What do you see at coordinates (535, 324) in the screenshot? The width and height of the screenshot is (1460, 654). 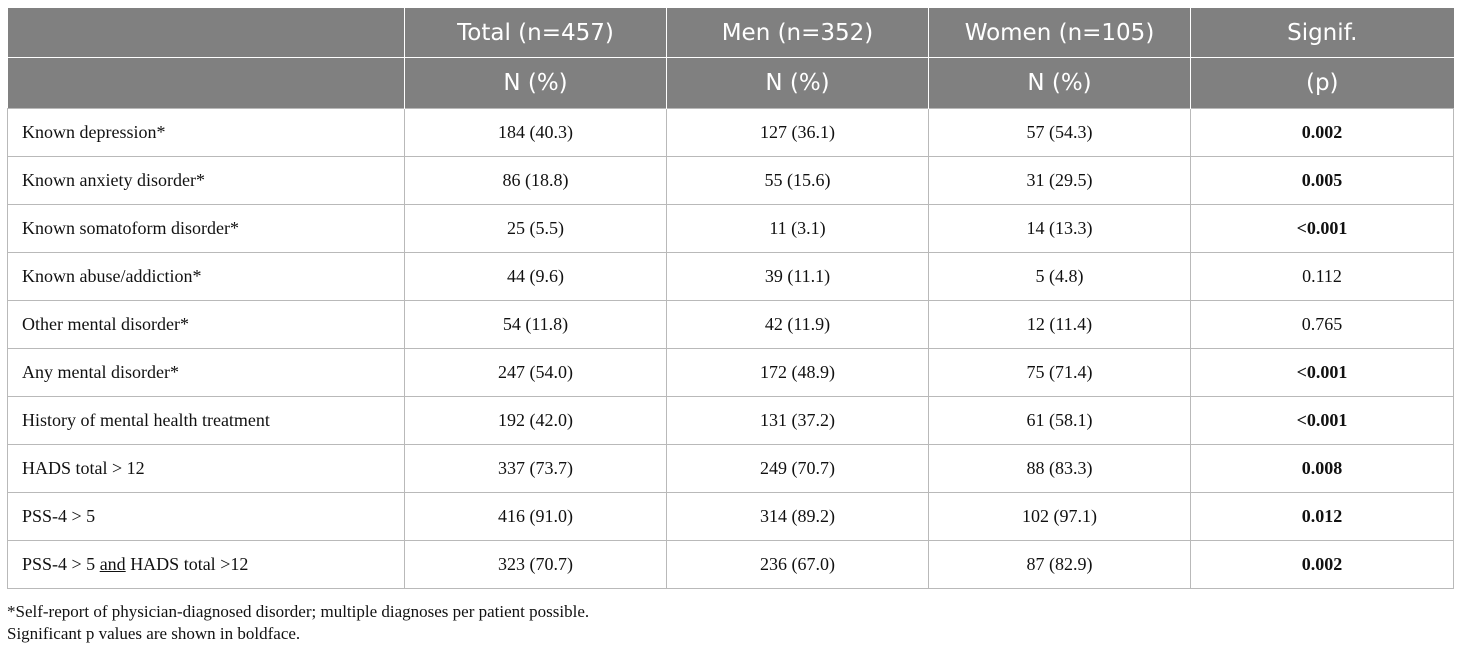 I see `cell-total: 54 (11.8)` at bounding box center [535, 324].